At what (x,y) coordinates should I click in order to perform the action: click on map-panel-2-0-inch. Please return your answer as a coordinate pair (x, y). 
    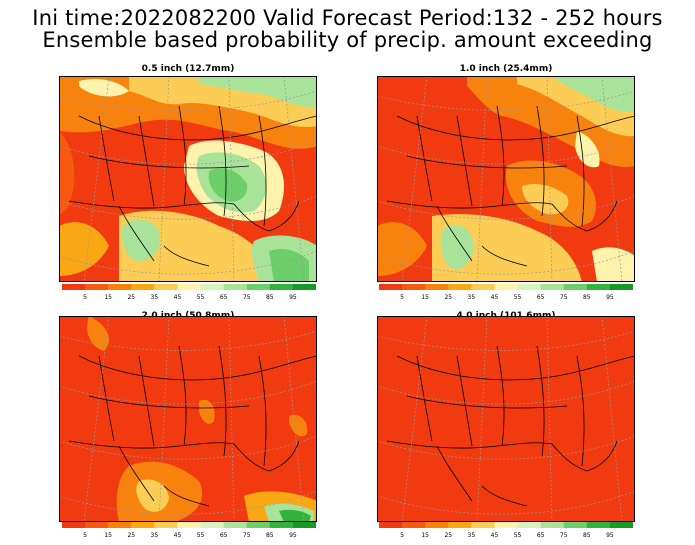
    Looking at the image, I should click on (188, 419).